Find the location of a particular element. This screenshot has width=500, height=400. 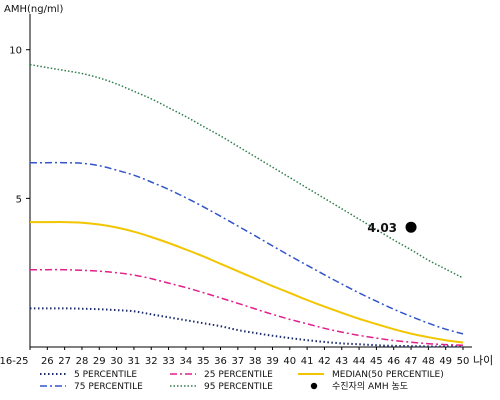

x-tick-label: 49 is located at coordinates (445, 361).